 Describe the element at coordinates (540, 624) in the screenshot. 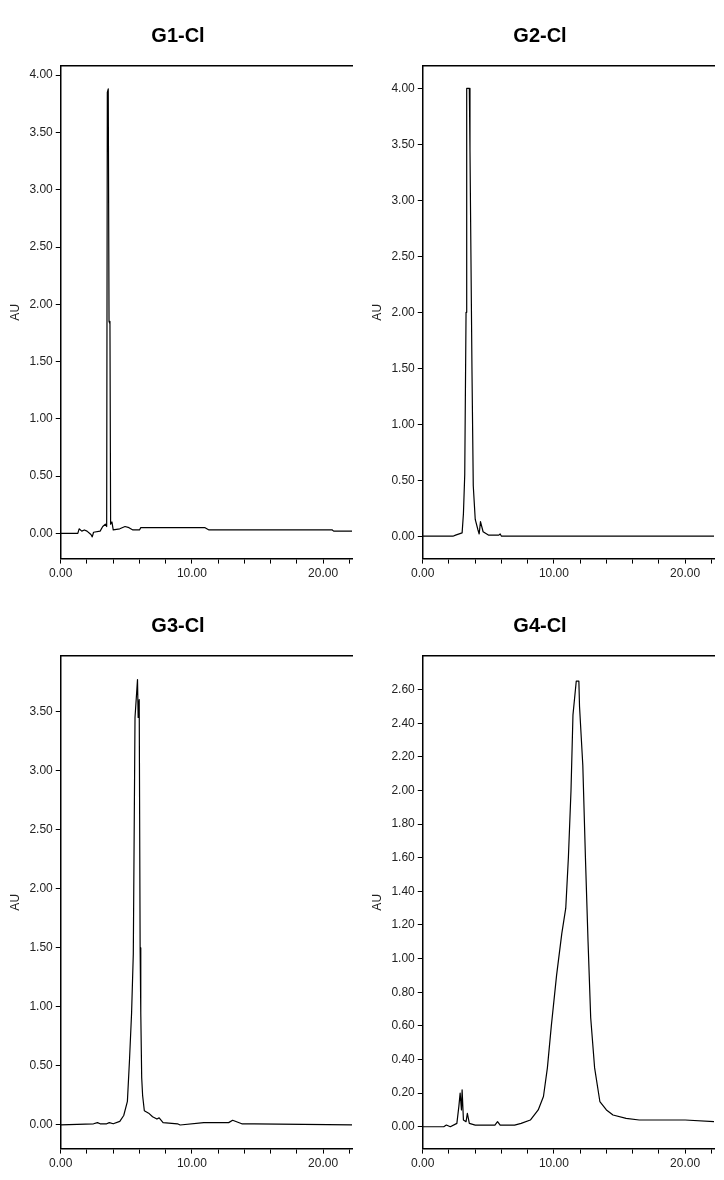

I see `chart-title: G4-Cl` at that location.